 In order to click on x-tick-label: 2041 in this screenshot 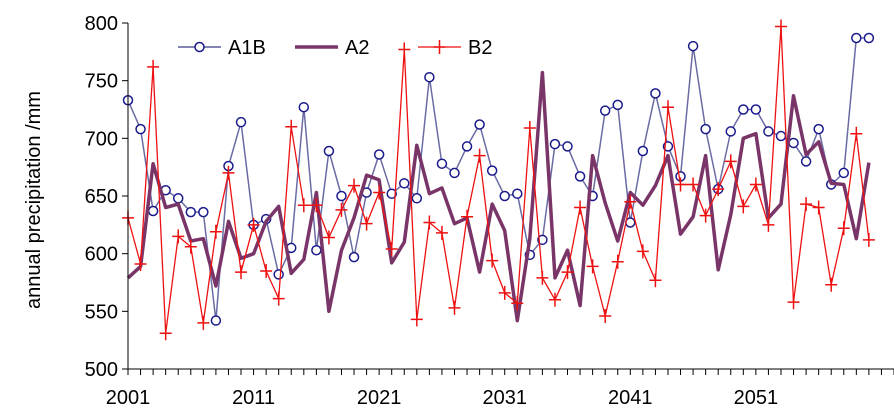, I will do `click(630, 398)`.